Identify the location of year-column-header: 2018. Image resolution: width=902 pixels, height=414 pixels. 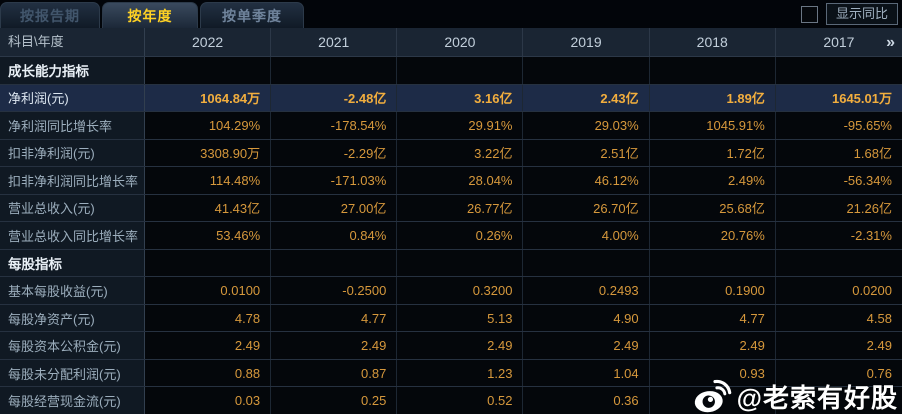
(713, 42).